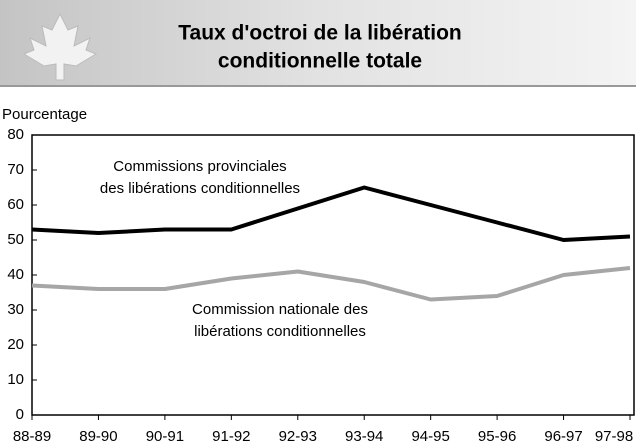 The image size is (636, 447). What do you see at coordinates (165, 436) in the screenshot?
I see `x-tick-label: 90-91` at bounding box center [165, 436].